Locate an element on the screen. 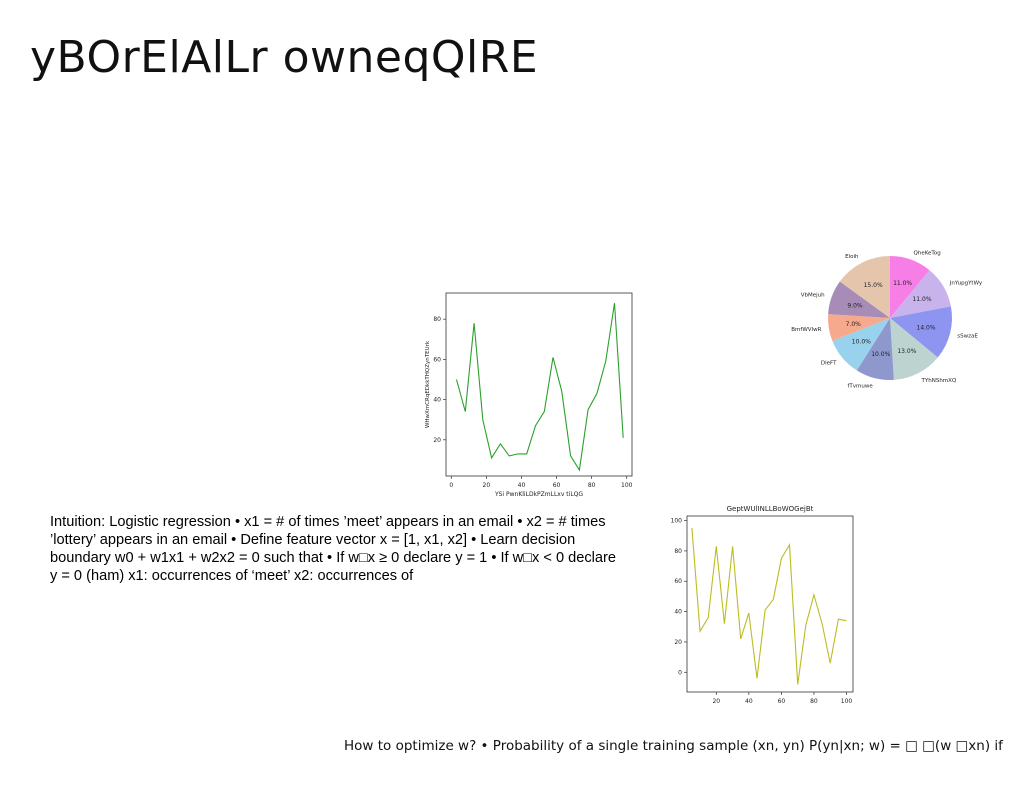 The image size is (1024, 788). page-title: yBOrElAlLr owneqQlRE is located at coordinates (284, 57).